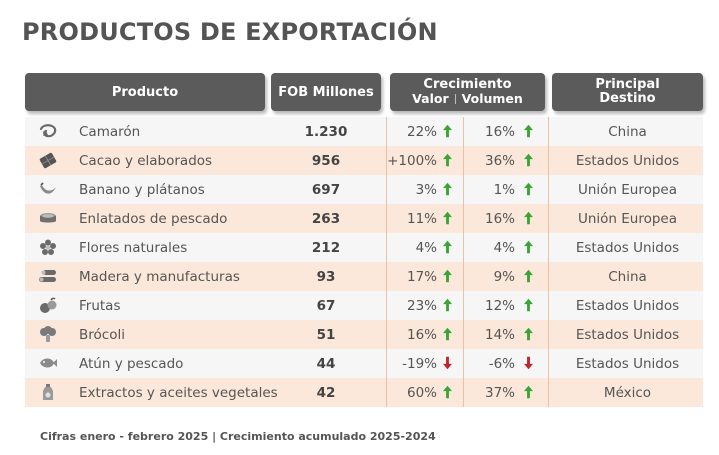 The width and height of the screenshot is (719, 455). I want to click on oil-bottle-icon, so click(48, 392).